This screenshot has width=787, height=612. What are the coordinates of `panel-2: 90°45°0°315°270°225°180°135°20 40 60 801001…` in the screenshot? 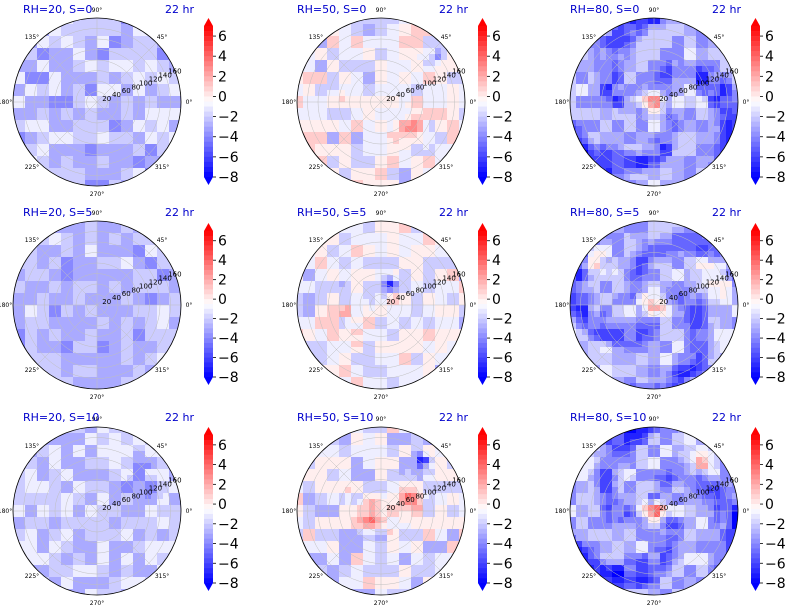 It's located at (397, 100).